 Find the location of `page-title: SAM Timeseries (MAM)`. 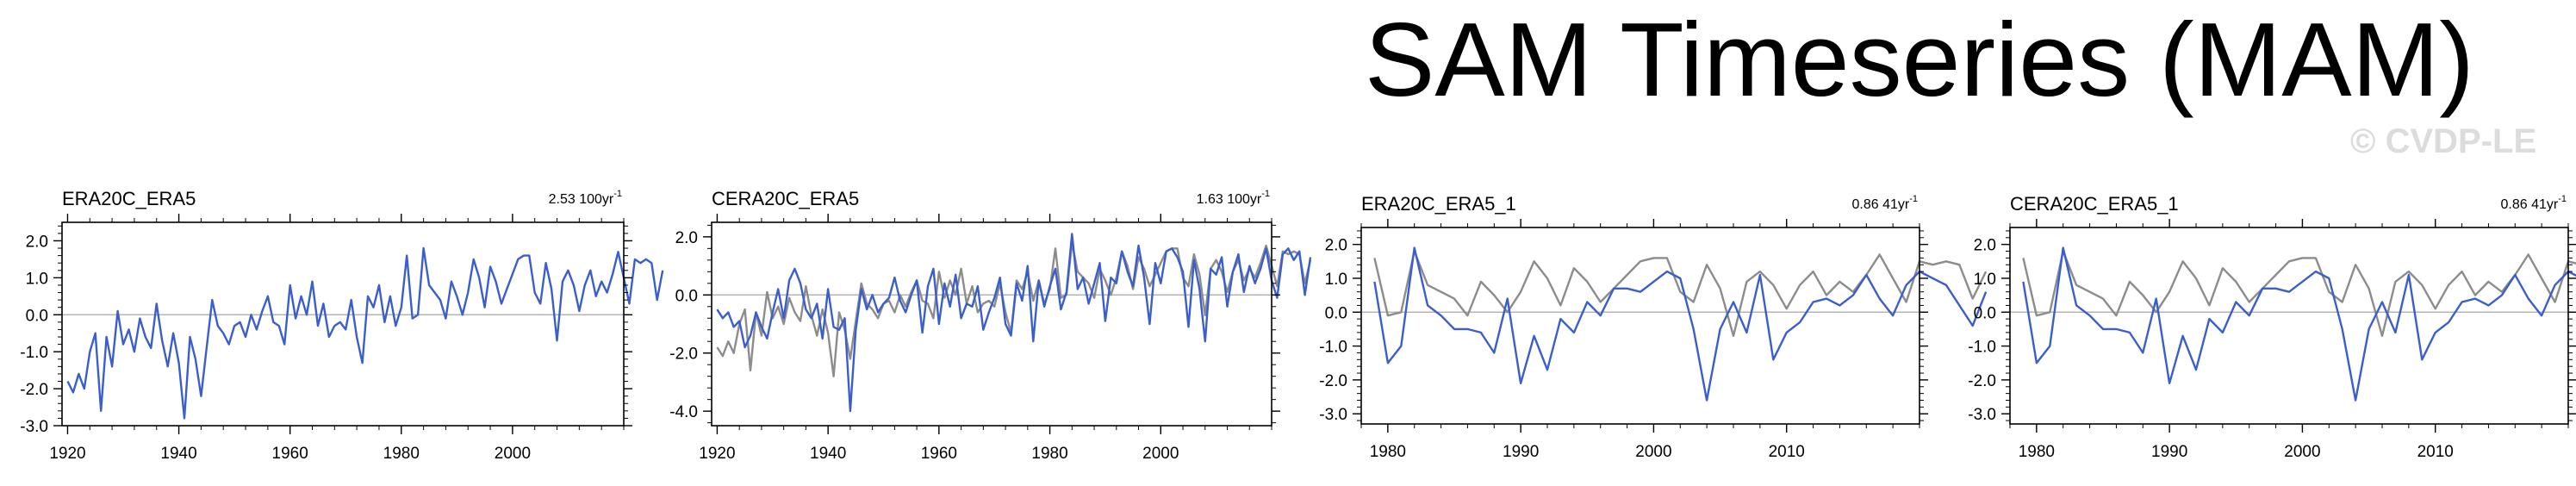

page-title: SAM Timeseries (MAM) is located at coordinates (1920, 59).